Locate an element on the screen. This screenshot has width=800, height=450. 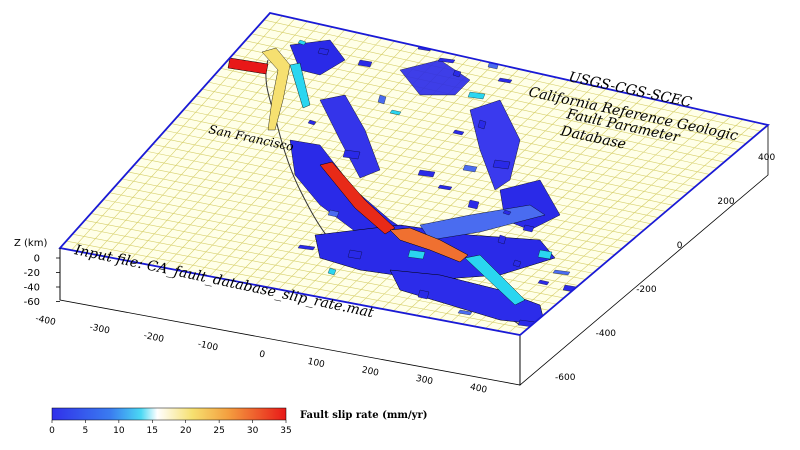
colorbar-tick-label: 5 is located at coordinates (86, 431).